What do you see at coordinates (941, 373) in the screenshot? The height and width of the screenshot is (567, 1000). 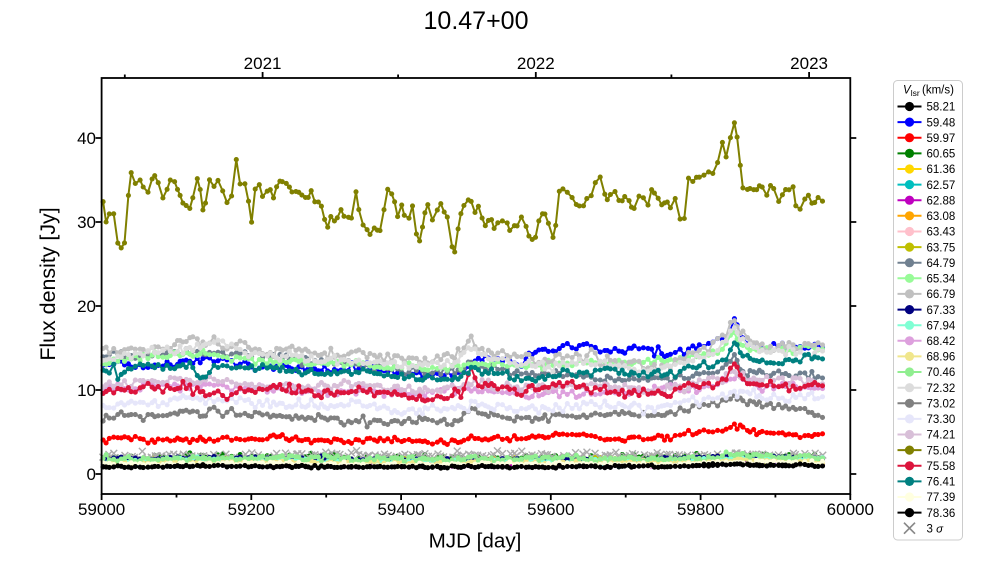 I see `svg-text: 70.46` at bounding box center [941, 373].